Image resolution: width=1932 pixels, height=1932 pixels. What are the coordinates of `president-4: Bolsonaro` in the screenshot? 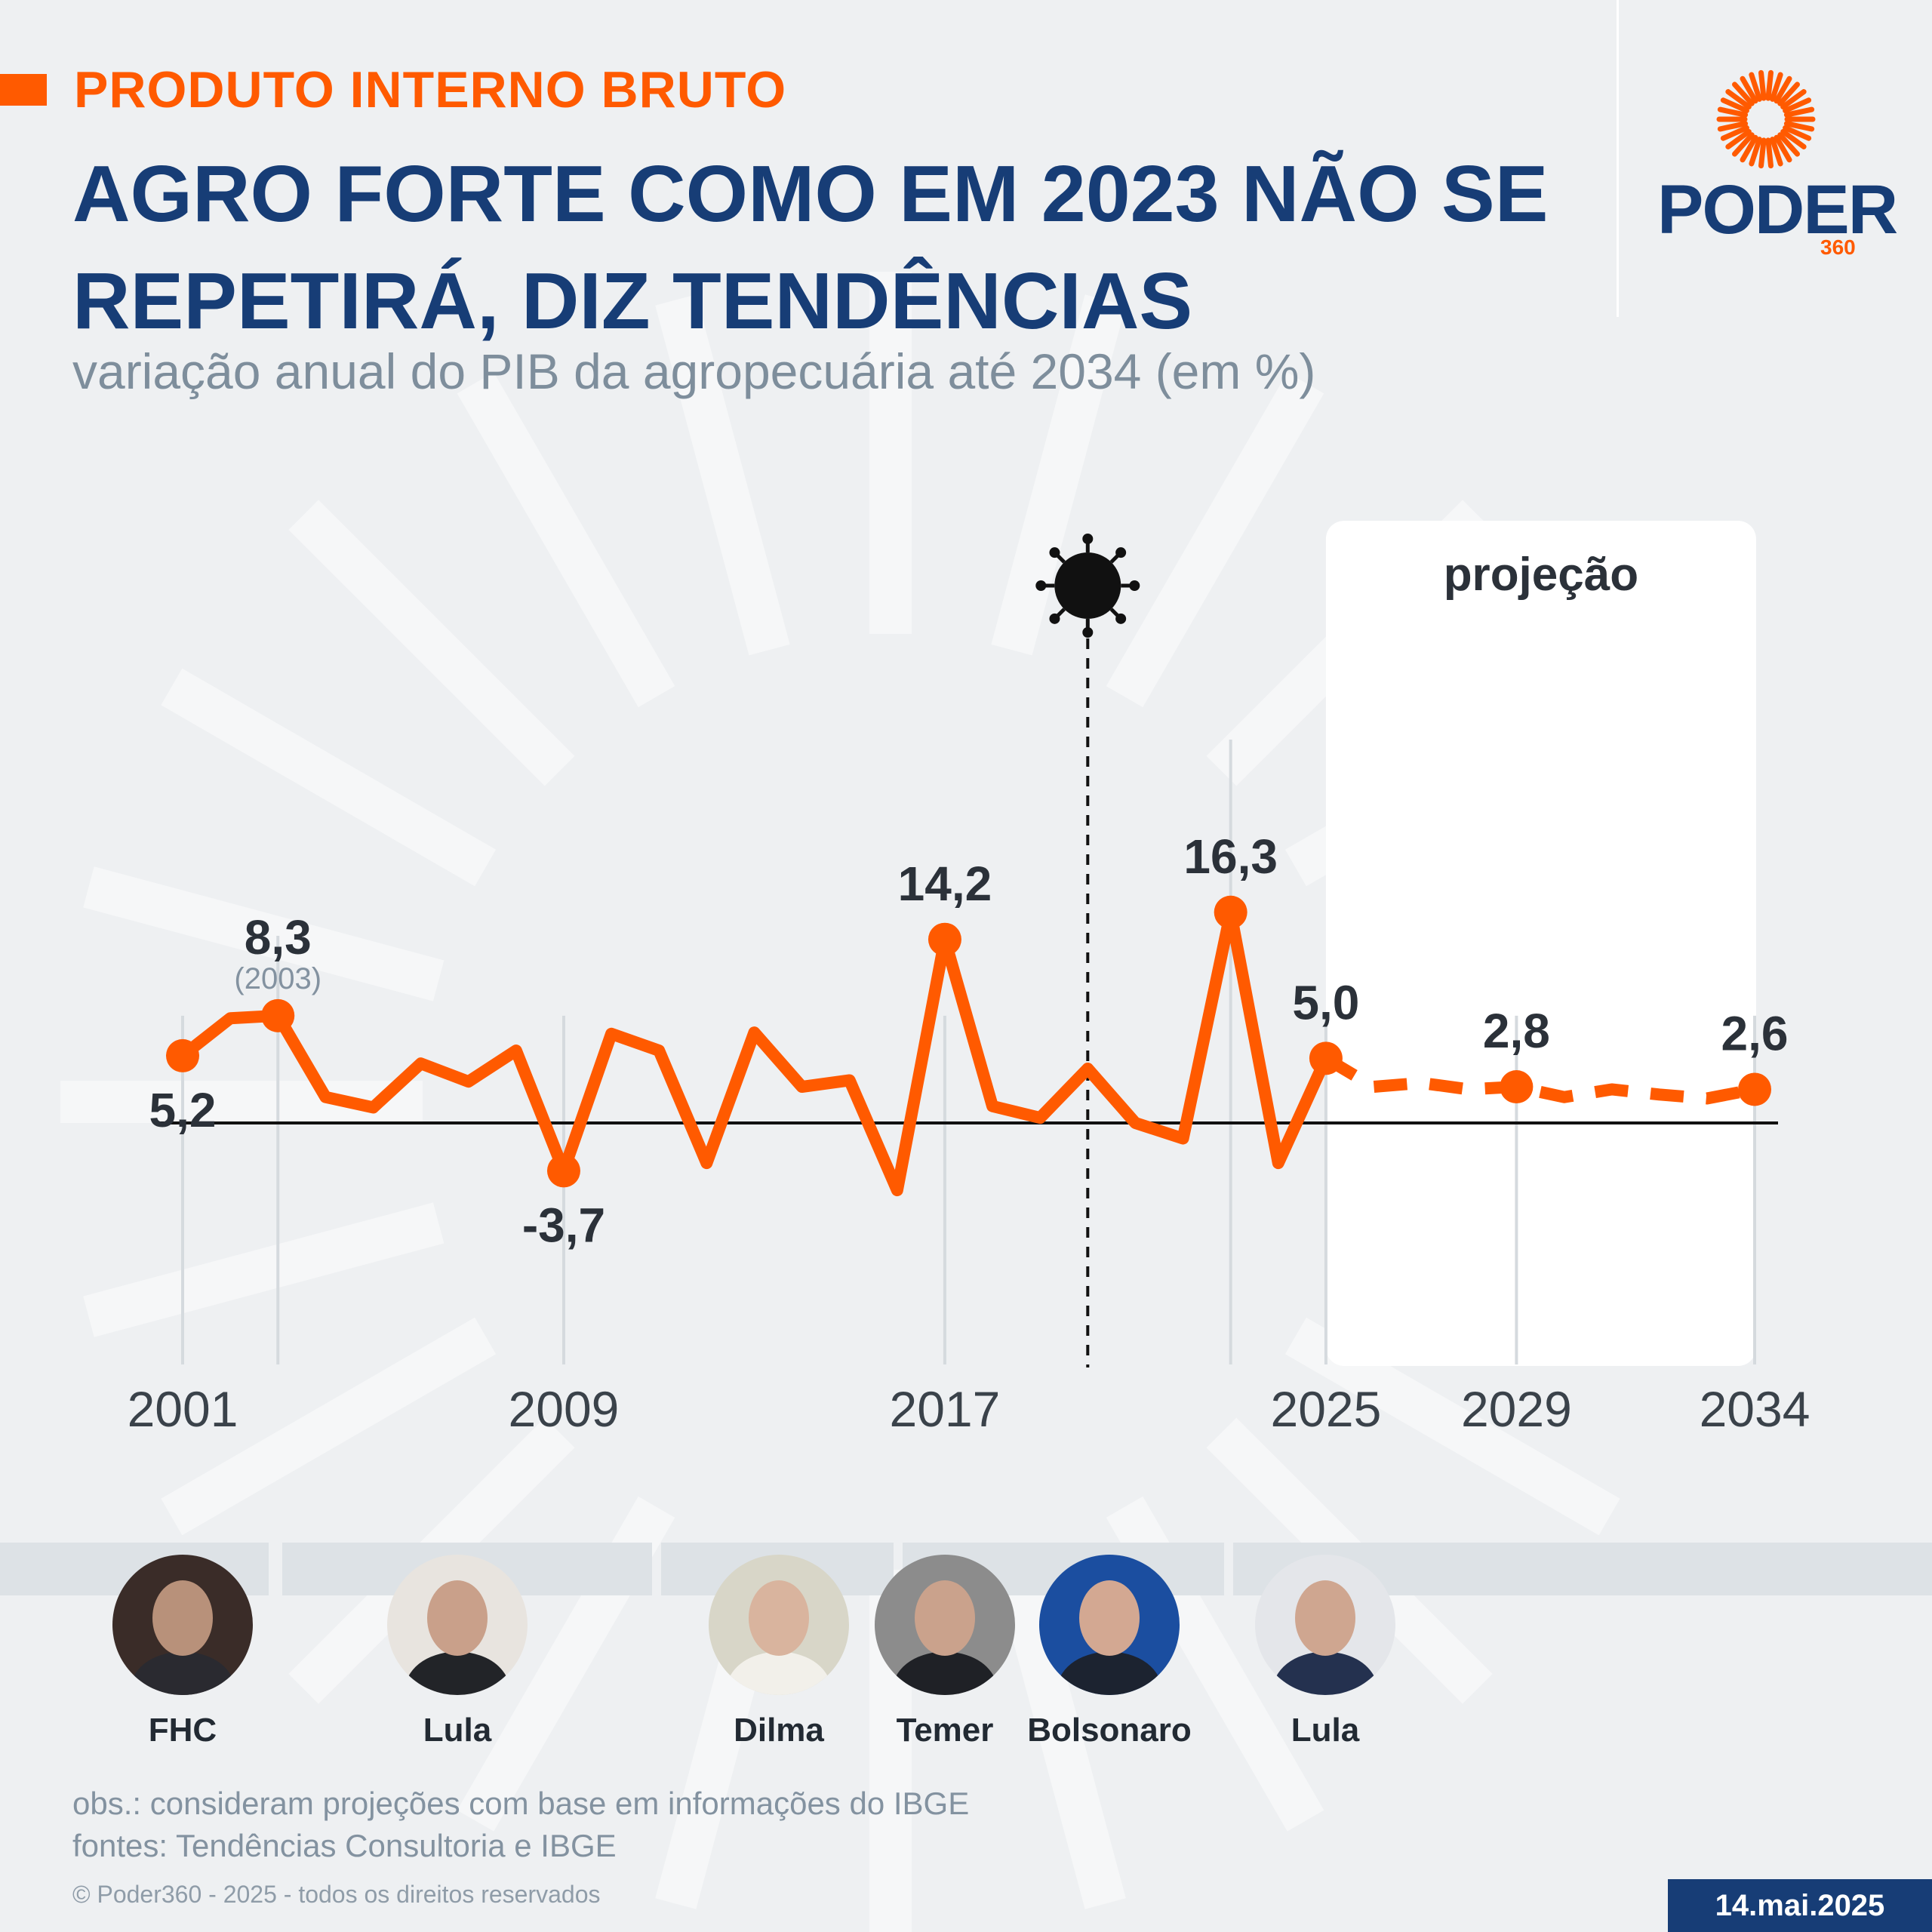 It's located at (1109, 1652).